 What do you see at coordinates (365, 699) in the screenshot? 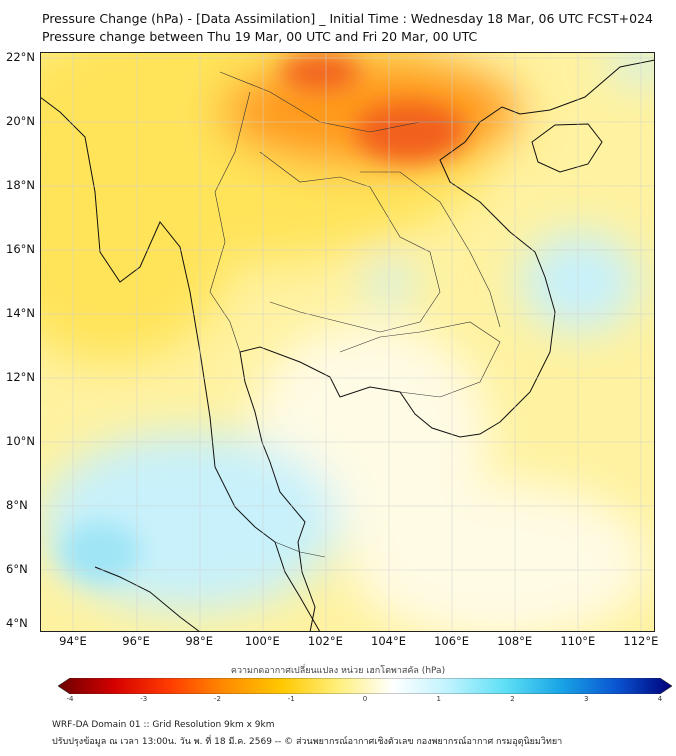
I see `colorbar-tick-label: 0` at bounding box center [365, 699].